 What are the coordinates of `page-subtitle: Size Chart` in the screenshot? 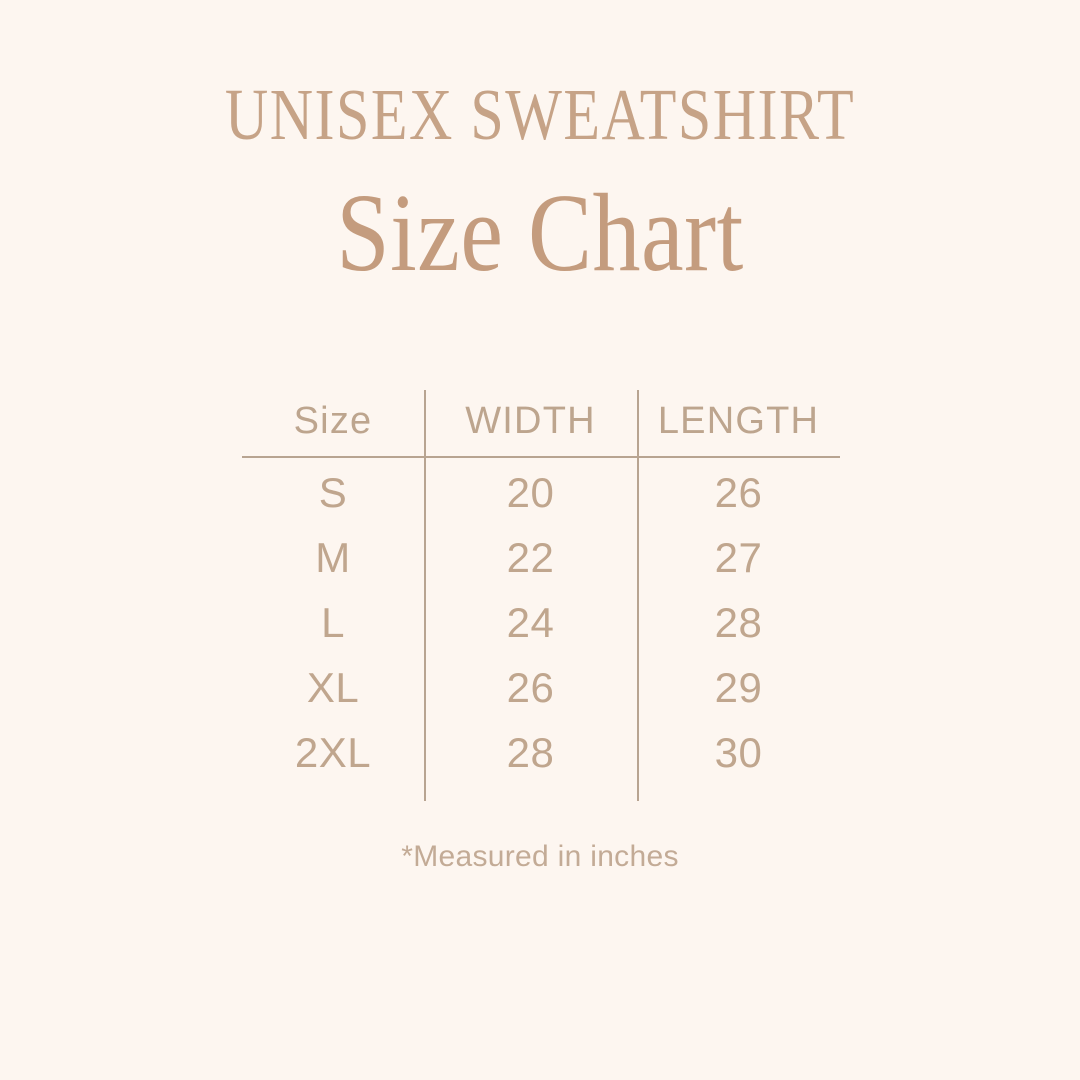 It's located at (540, 232).